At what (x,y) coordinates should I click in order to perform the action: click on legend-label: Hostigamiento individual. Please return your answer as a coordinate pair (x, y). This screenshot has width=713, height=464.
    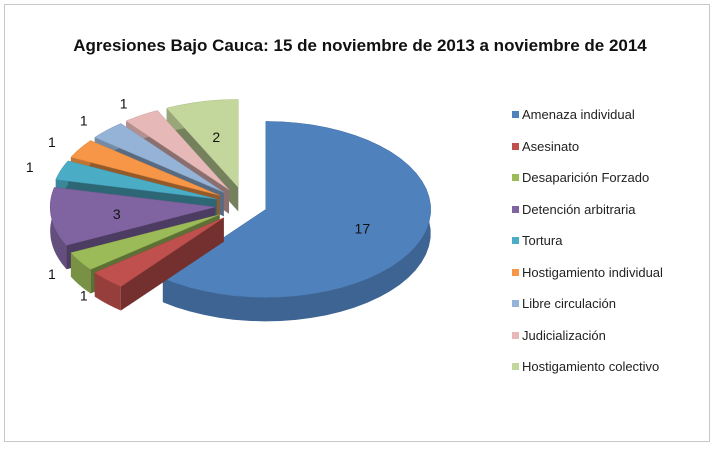
    Looking at the image, I should click on (592, 272).